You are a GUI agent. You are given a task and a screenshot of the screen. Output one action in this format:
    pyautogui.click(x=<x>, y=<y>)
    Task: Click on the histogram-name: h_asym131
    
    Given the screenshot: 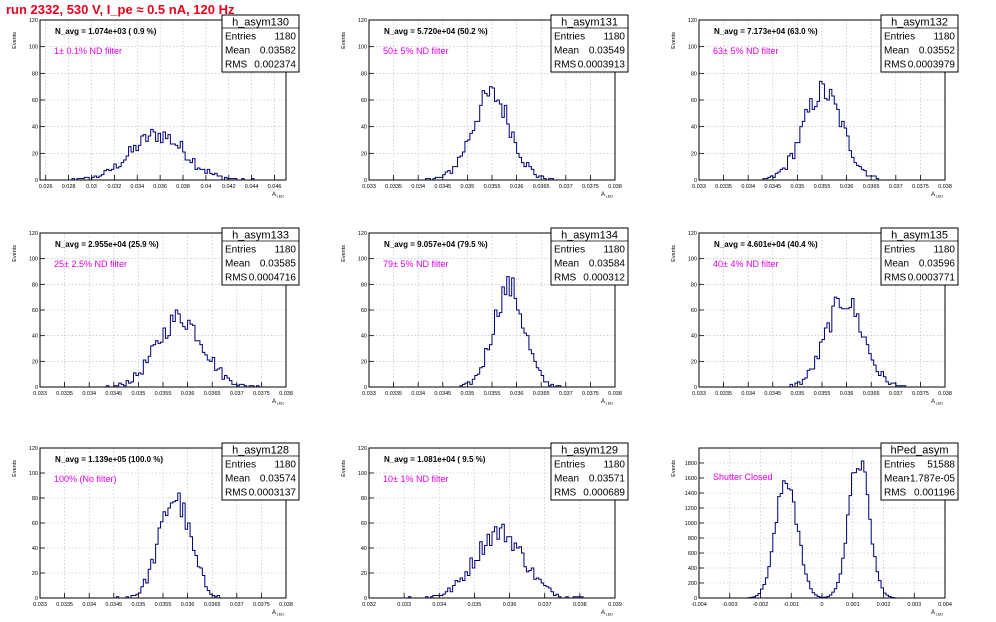 What is the action you would take?
    pyautogui.click(x=589, y=23)
    